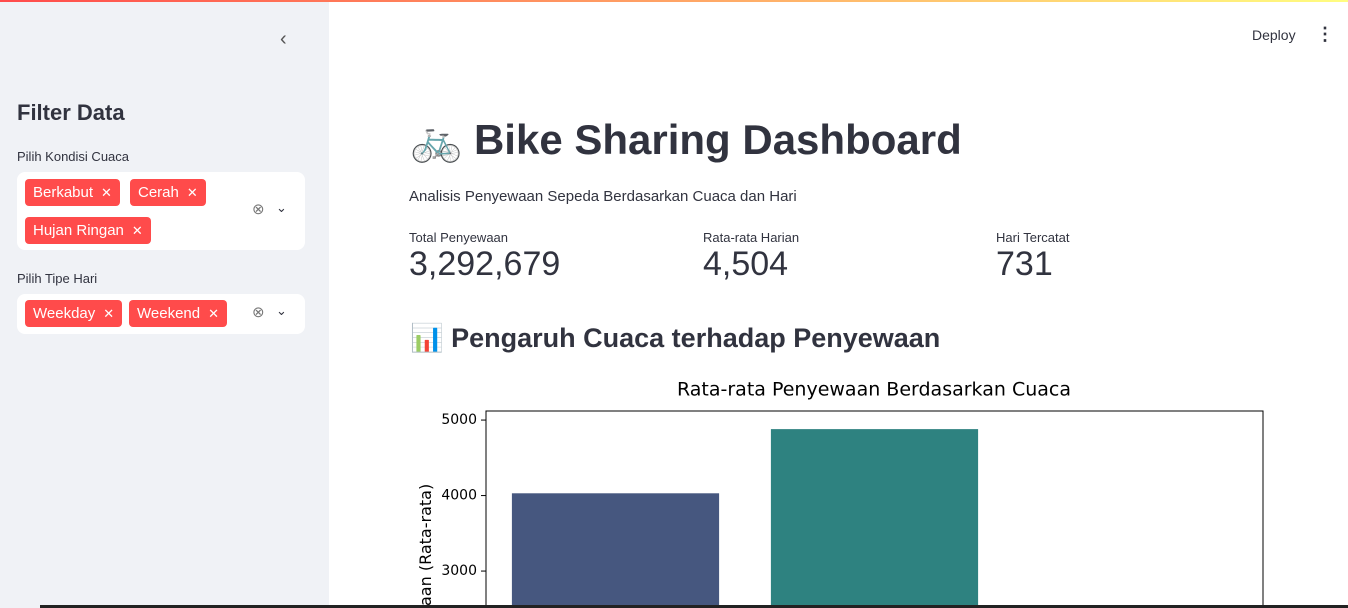 Image resolution: width=1348 pixels, height=608 pixels. What do you see at coordinates (1325, 34) in the screenshot?
I see `menu-button: ⋮` at bounding box center [1325, 34].